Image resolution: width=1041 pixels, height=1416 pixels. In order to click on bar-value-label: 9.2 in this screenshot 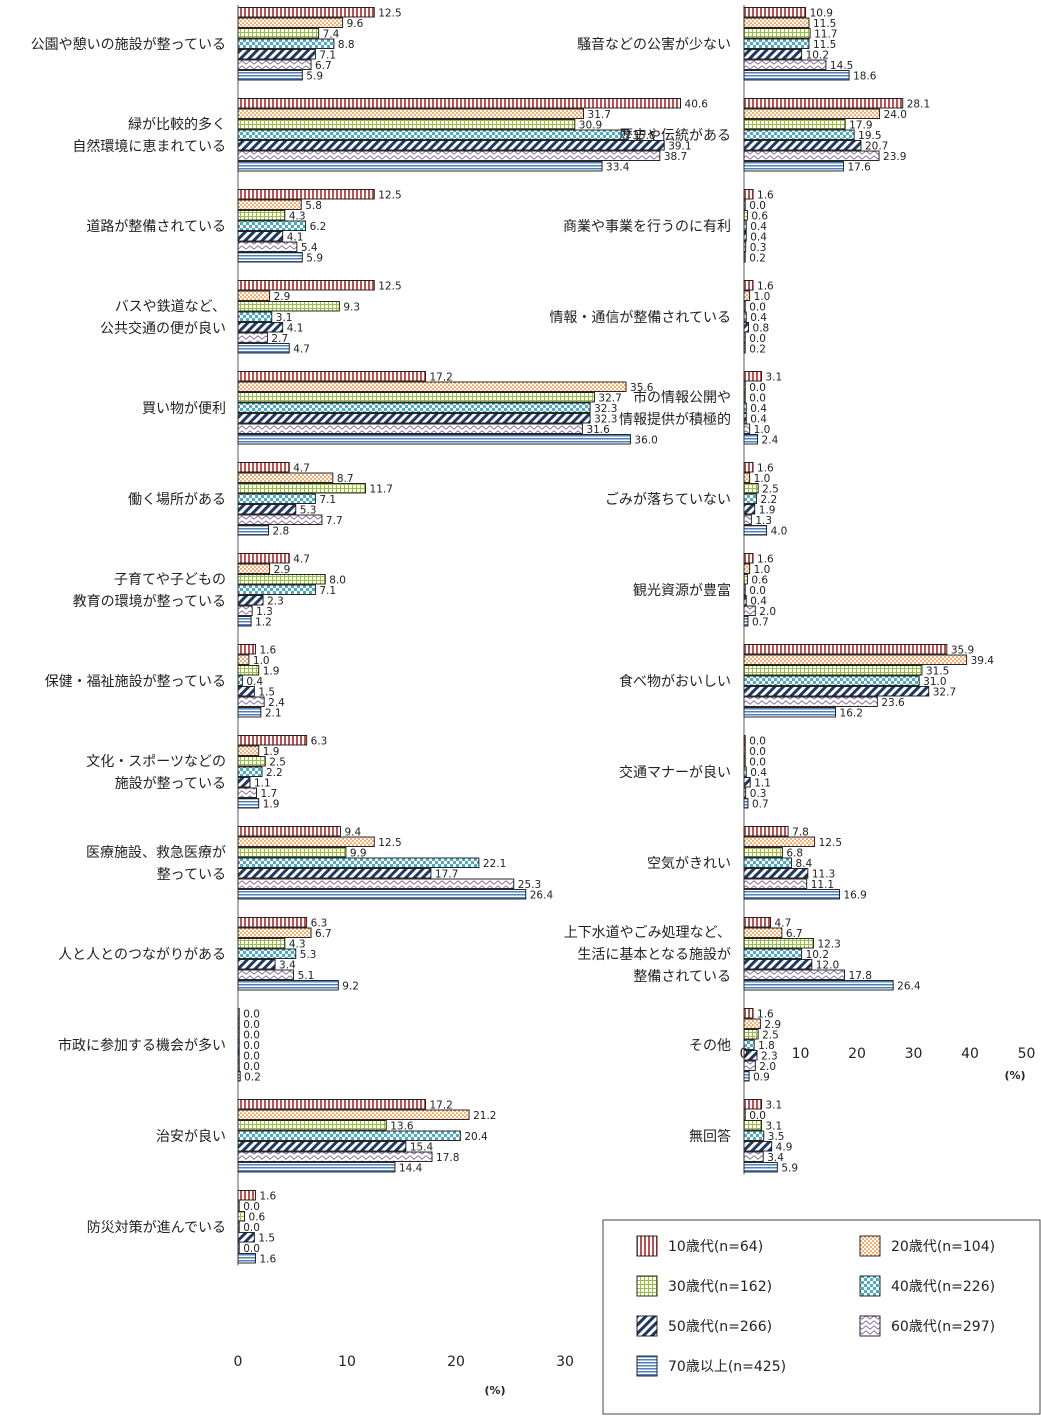, I will do `click(350, 986)`.